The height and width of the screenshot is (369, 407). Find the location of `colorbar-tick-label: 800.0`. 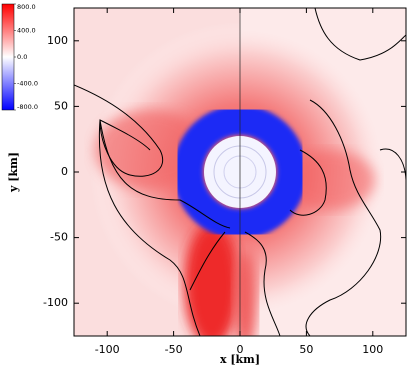

colorbar-tick-label: 800.0 is located at coordinates (26, 7).